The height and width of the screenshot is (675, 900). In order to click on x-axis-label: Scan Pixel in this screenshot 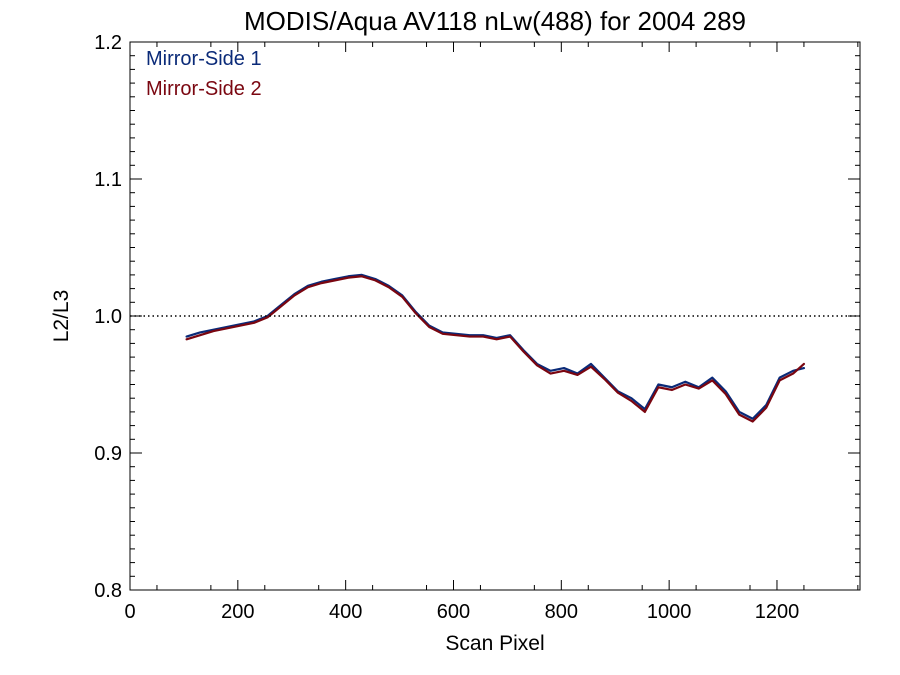, I will do `click(494, 643)`.